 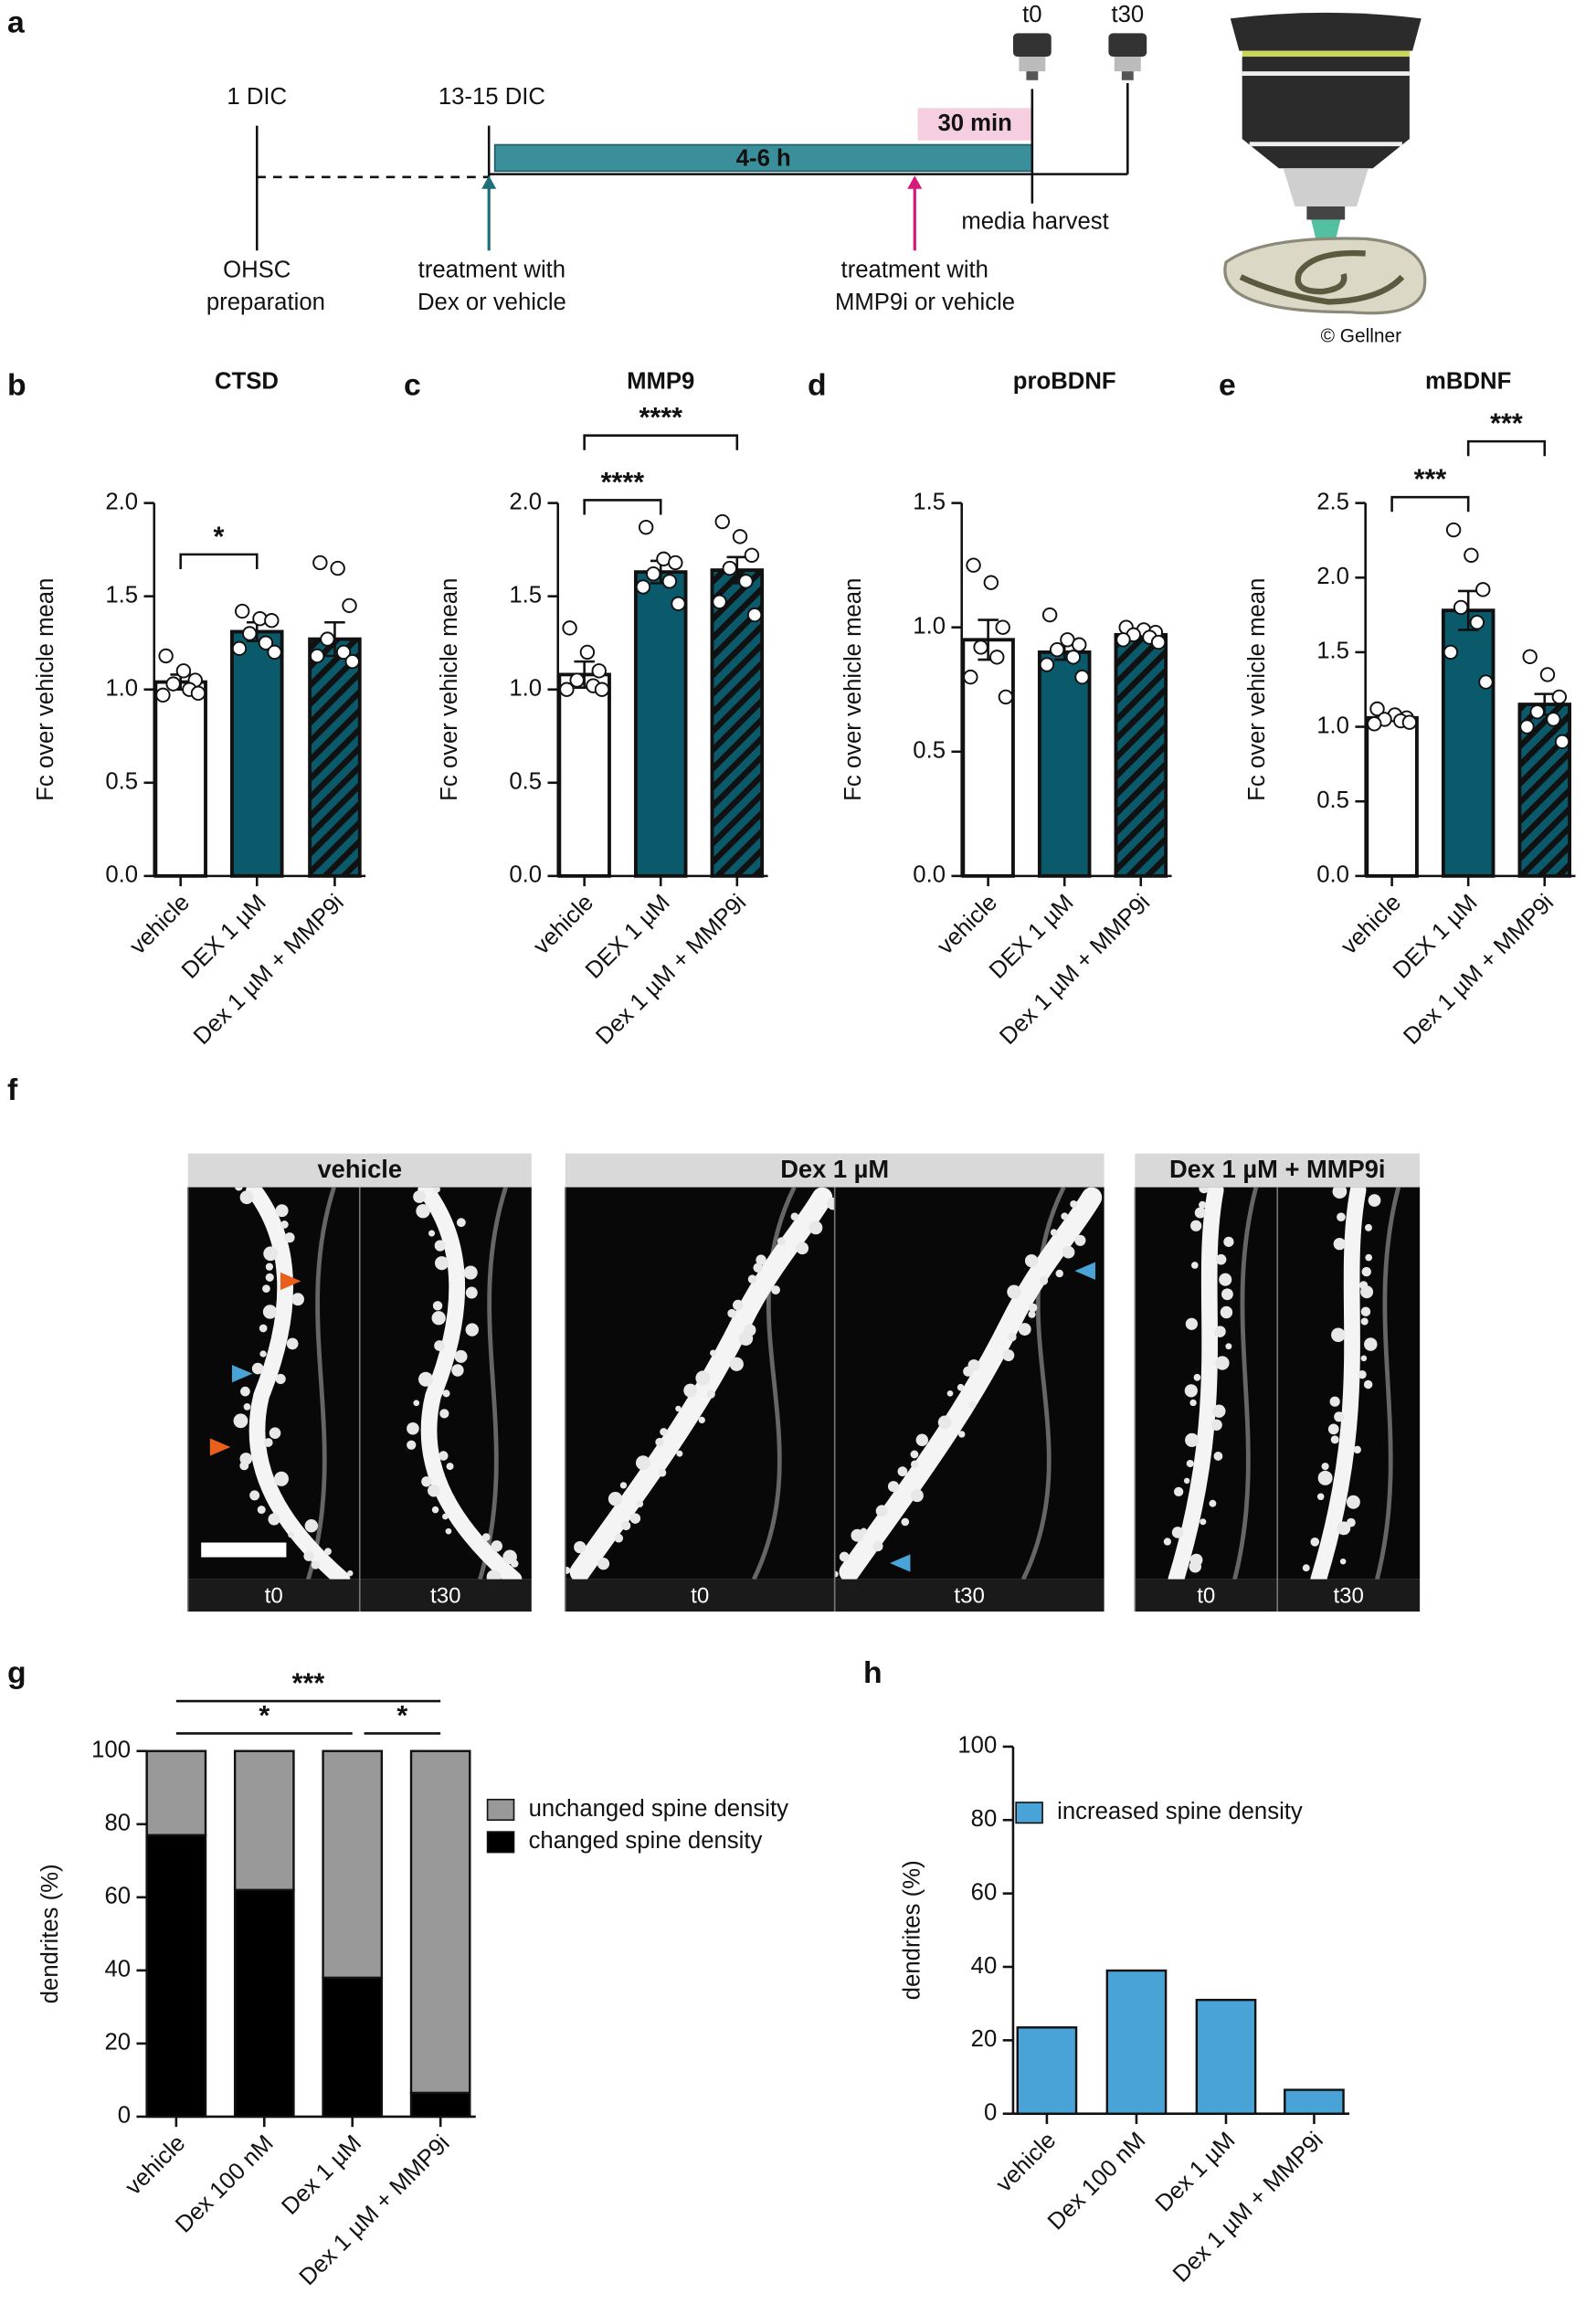 I want to click on frame-label: t30, so click(x=445, y=1595).